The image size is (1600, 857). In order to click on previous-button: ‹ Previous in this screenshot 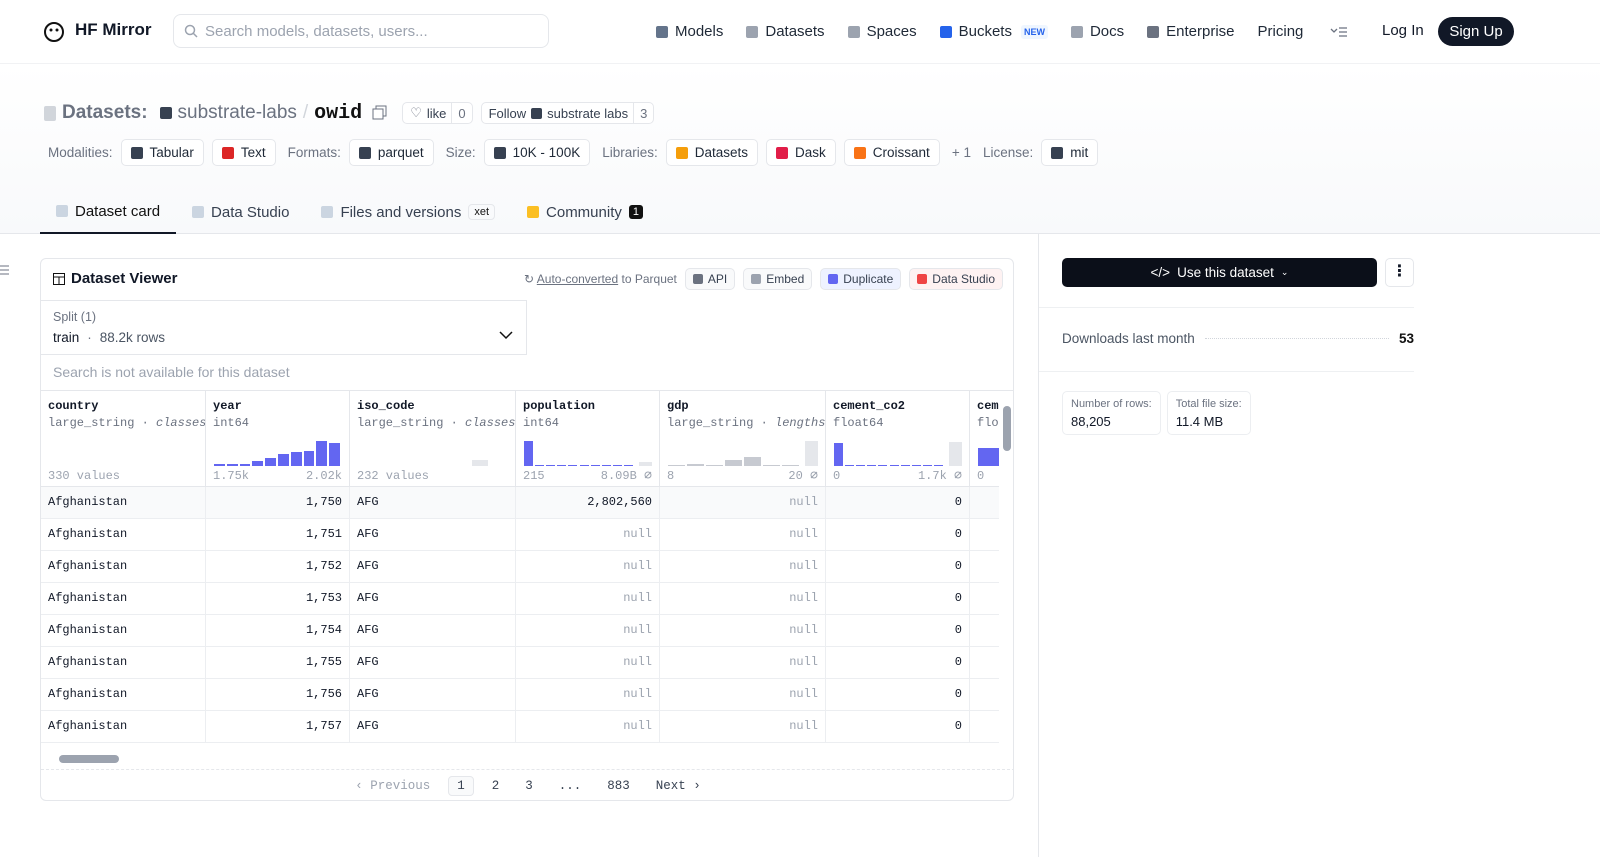, I will do `click(393, 785)`.